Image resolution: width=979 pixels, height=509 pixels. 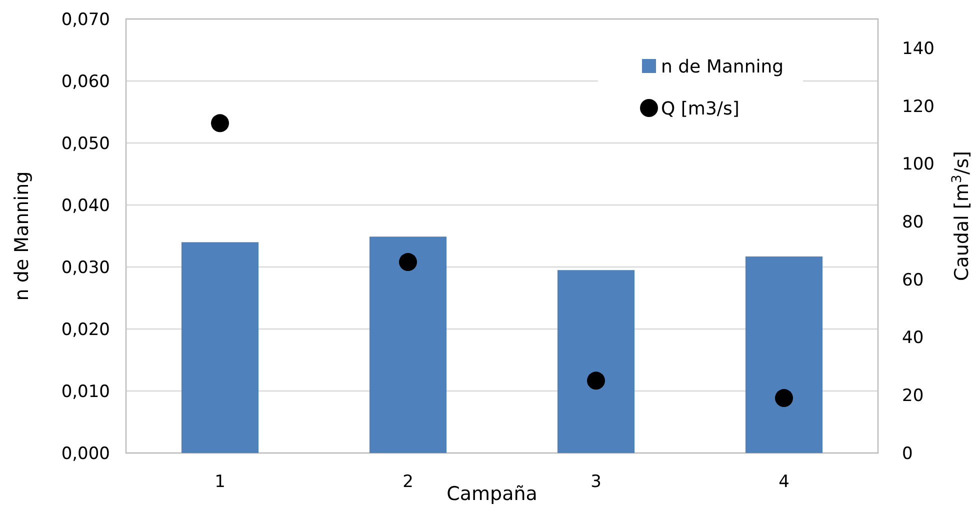 I want to click on y-tick-label: 0,020, so click(x=85, y=330).